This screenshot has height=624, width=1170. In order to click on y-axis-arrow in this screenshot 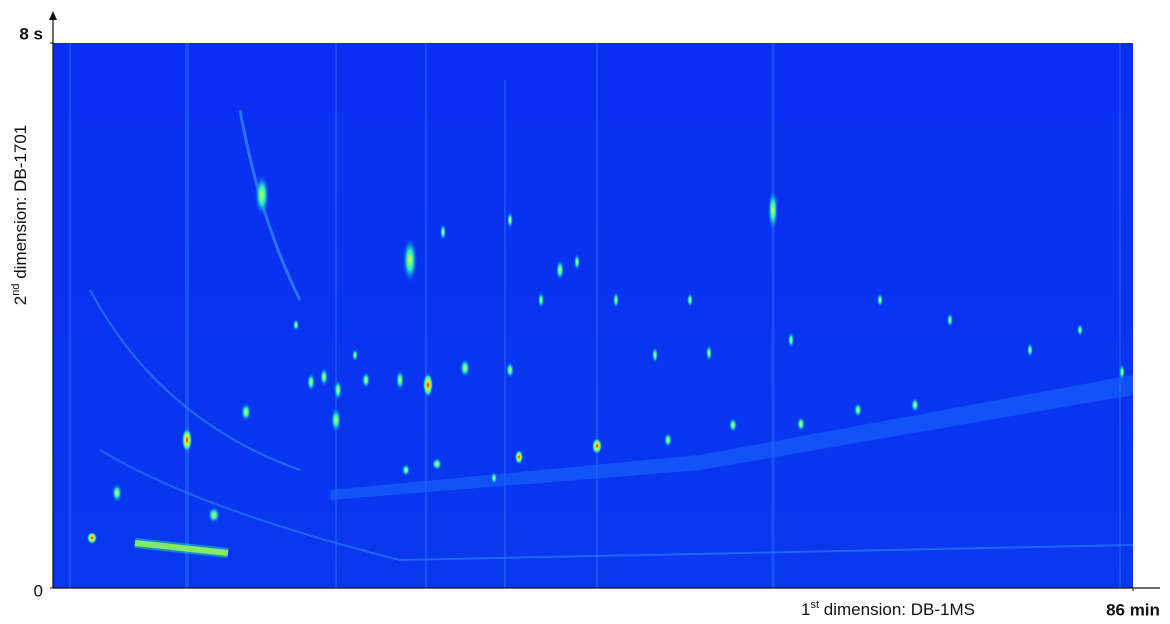, I will do `click(53, 15)`.